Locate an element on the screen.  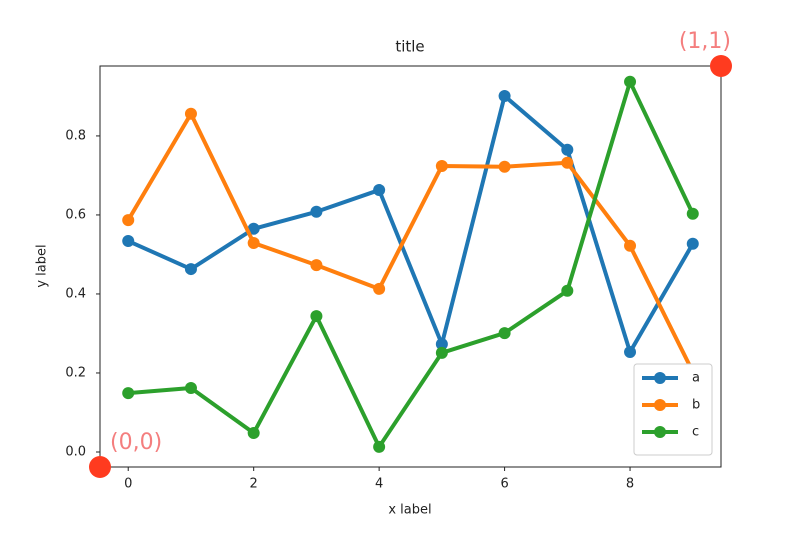
y-tick-label: 0.8 is located at coordinates (75, 135).